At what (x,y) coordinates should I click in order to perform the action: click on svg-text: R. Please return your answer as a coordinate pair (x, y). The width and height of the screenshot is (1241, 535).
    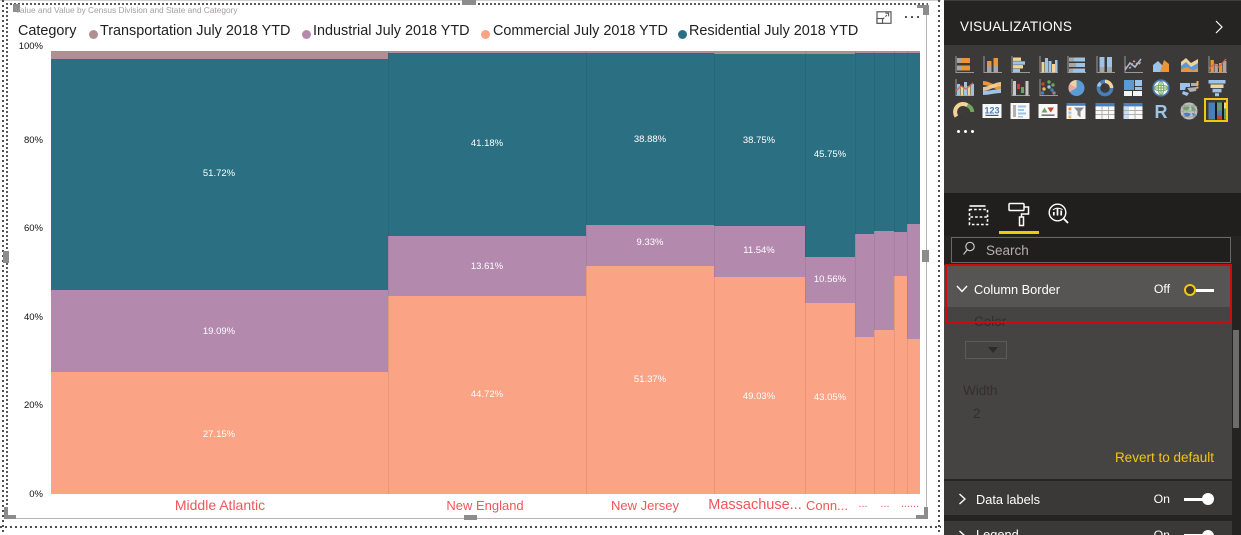
    Looking at the image, I should click on (1161, 111).